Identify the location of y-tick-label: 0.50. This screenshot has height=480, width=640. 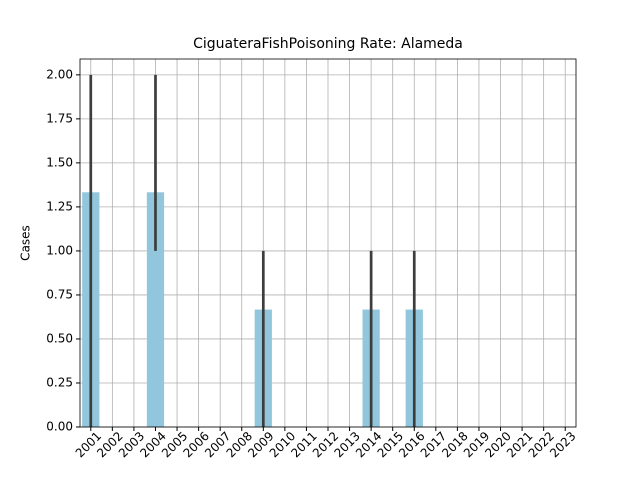
(59, 338).